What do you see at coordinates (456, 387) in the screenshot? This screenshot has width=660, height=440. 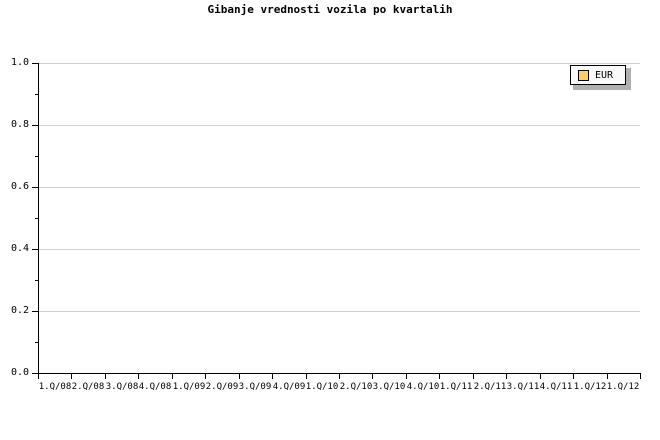 I see `x-axis-label: 1.Q/11` at bounding box center [456, 387].